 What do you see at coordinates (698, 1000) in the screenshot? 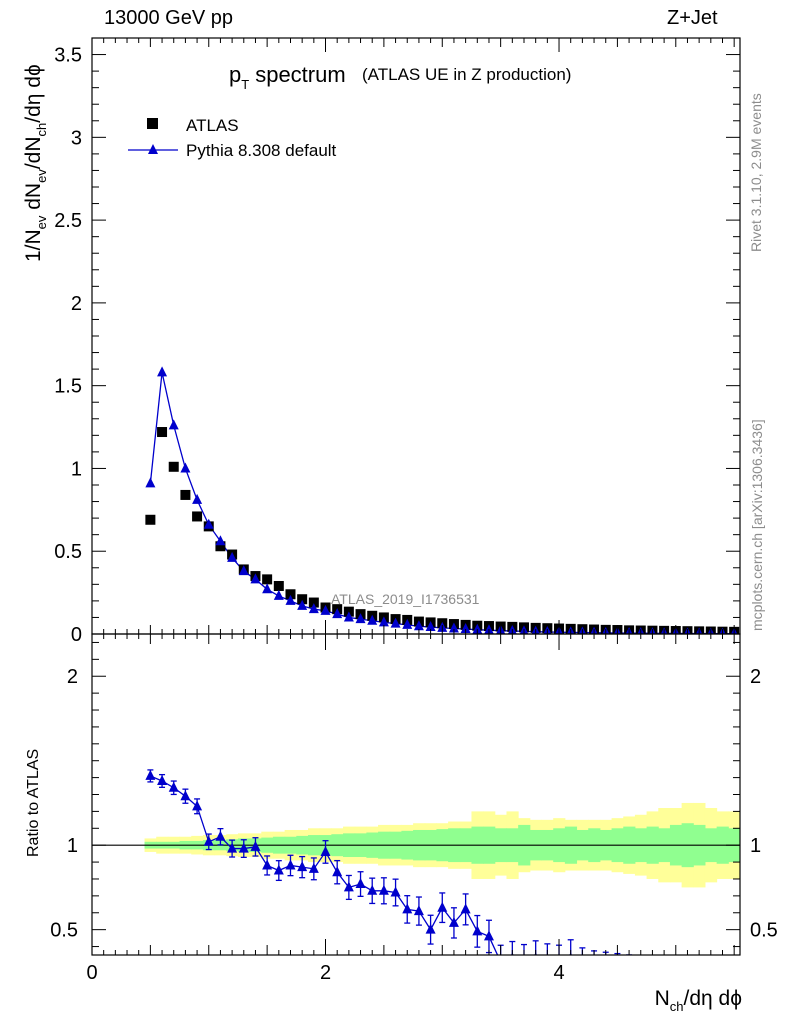
I see `x-axis-label: Nch/dη dϕ` at bounding box center [698, 1000].